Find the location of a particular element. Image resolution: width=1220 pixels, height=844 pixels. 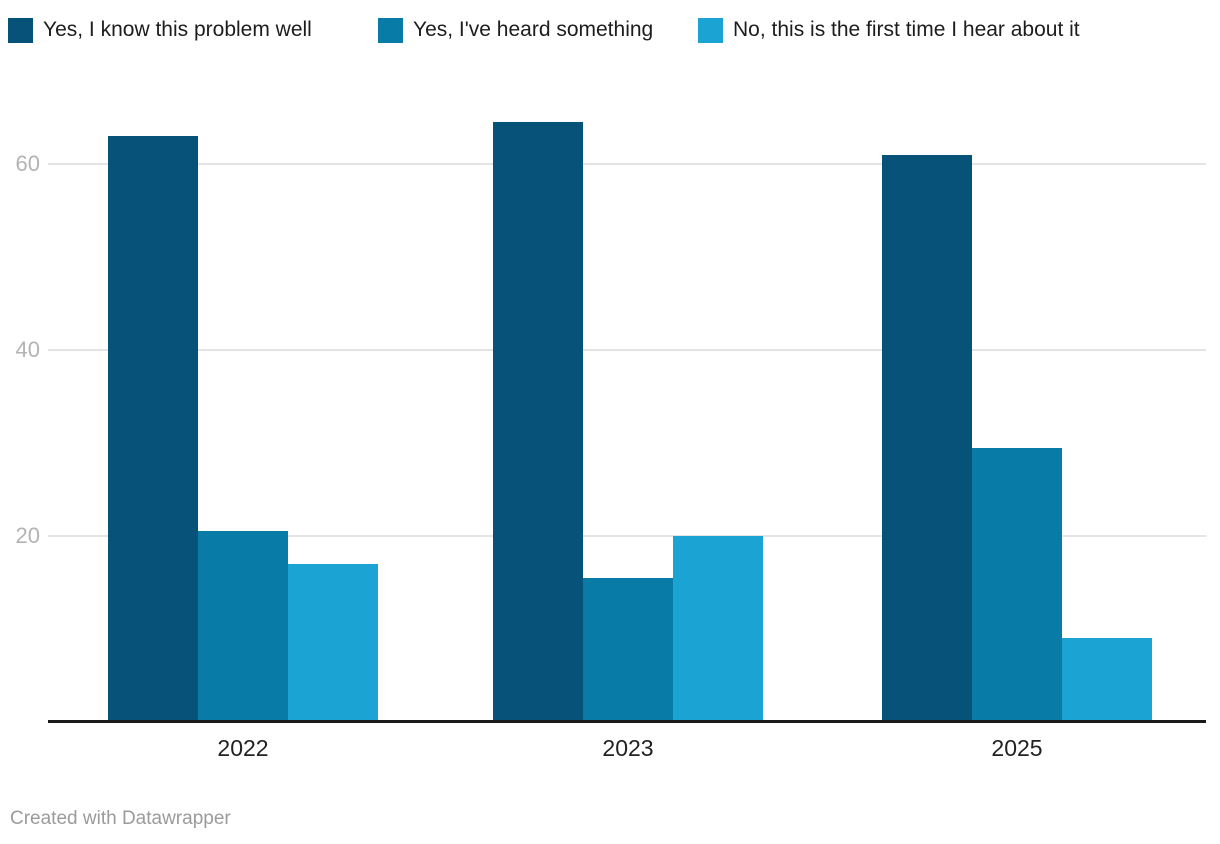

legend-label: Yes, I've heard something is located at coordinates (533, 29).